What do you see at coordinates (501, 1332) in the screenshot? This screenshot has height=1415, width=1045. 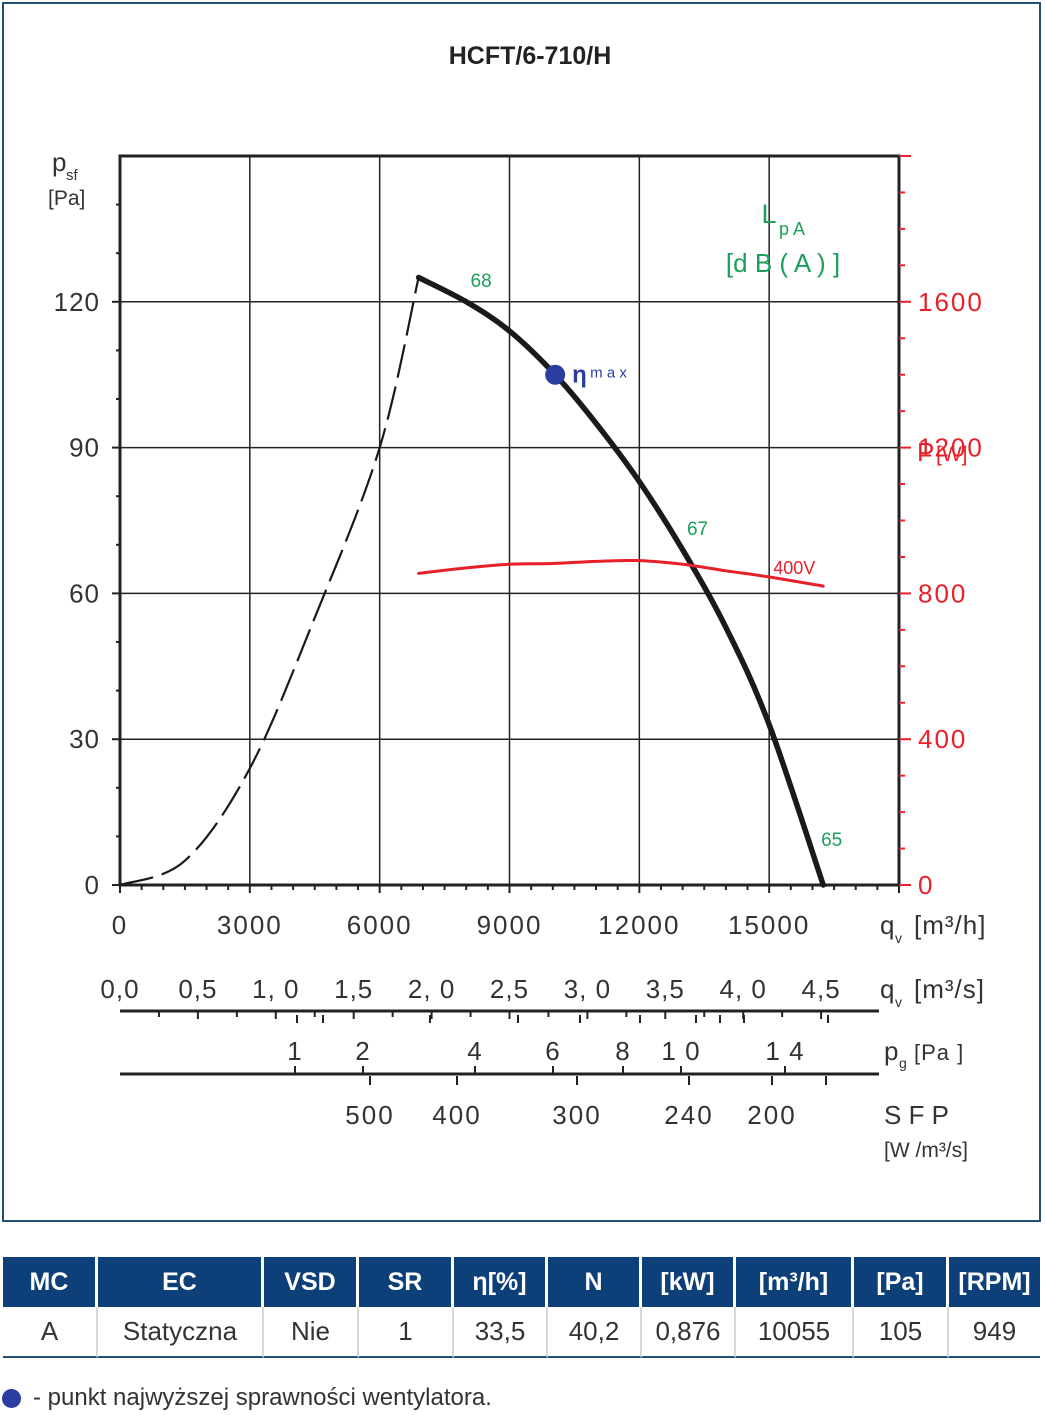 I see `cell-eta: 33,5` at bounding box center [501, 1332].